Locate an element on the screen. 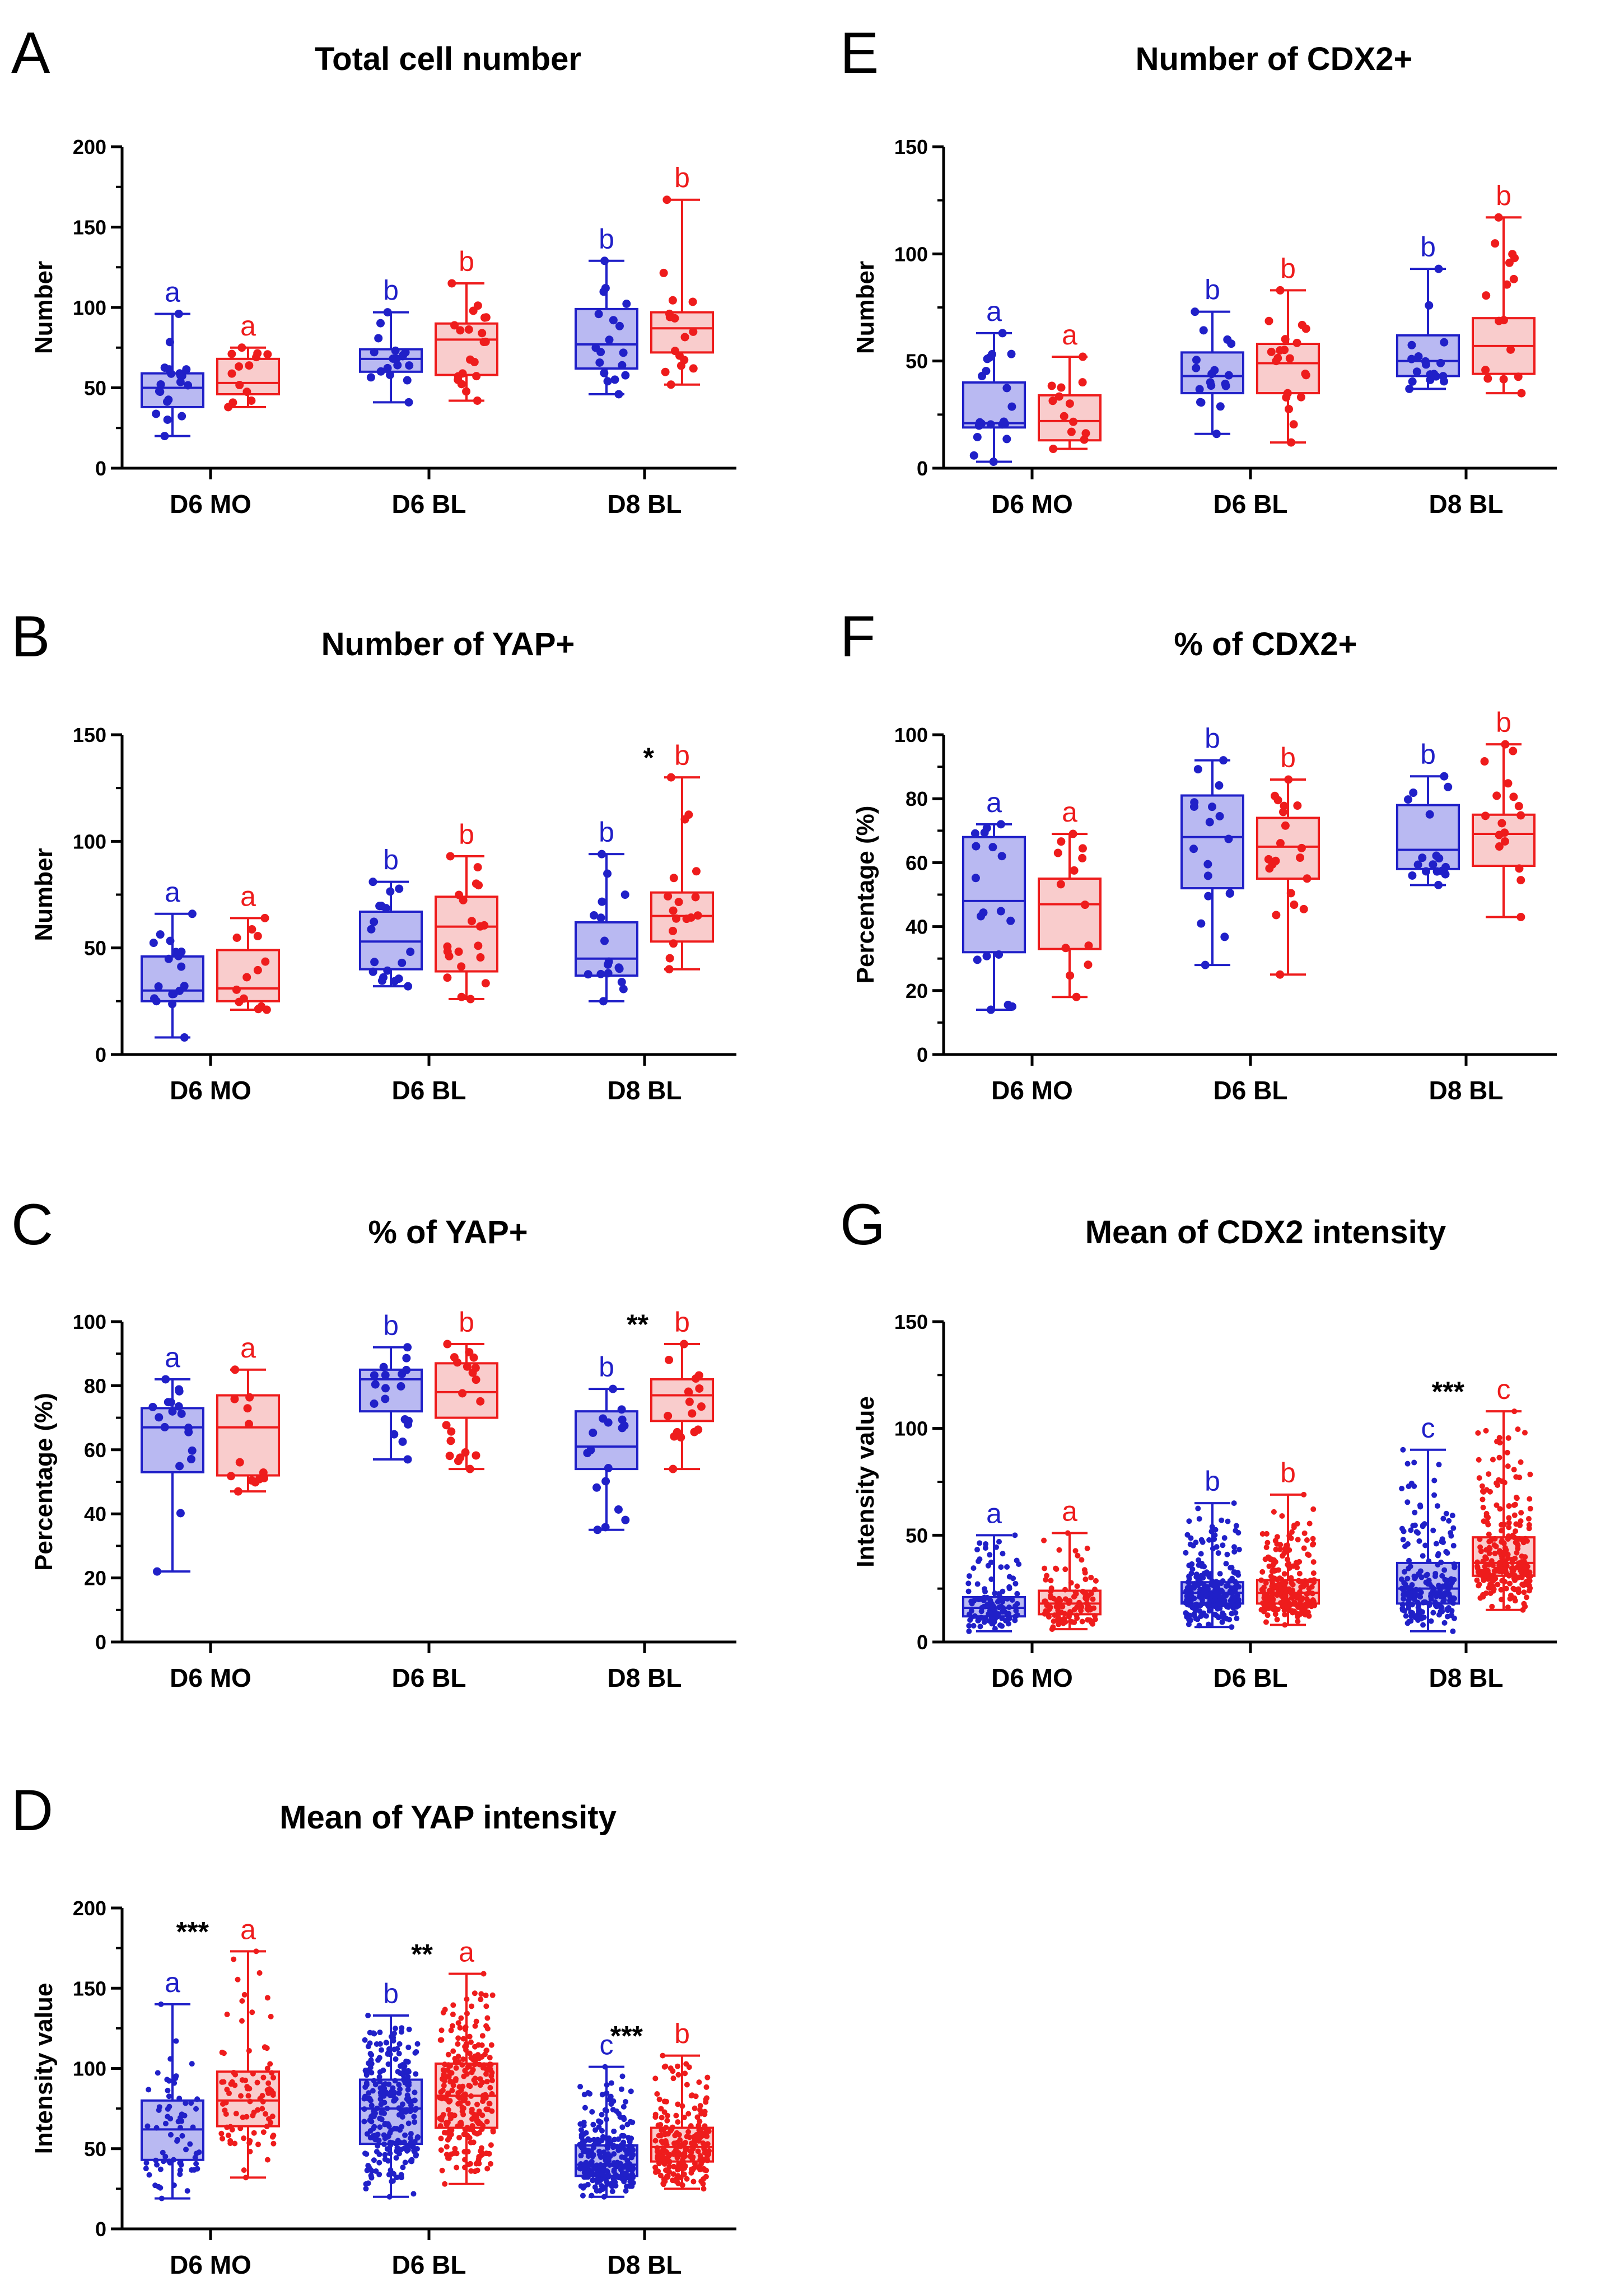 Image resolution: width=1624 pixels, height=2286 pixels. significance-stars: * is located at coordinates (649, 757).